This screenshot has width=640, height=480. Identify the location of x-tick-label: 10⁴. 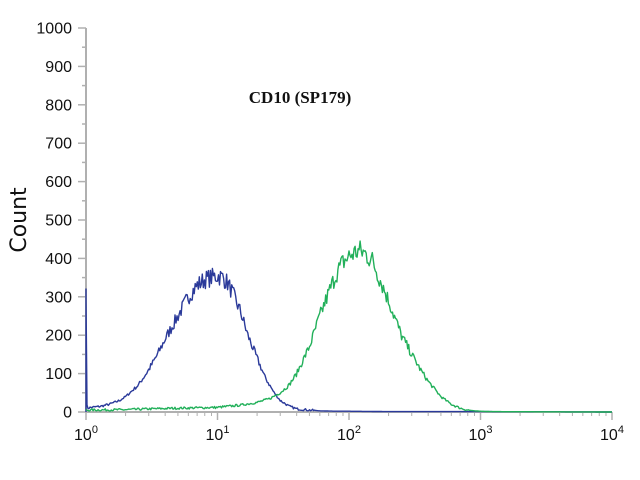
(612, 434).